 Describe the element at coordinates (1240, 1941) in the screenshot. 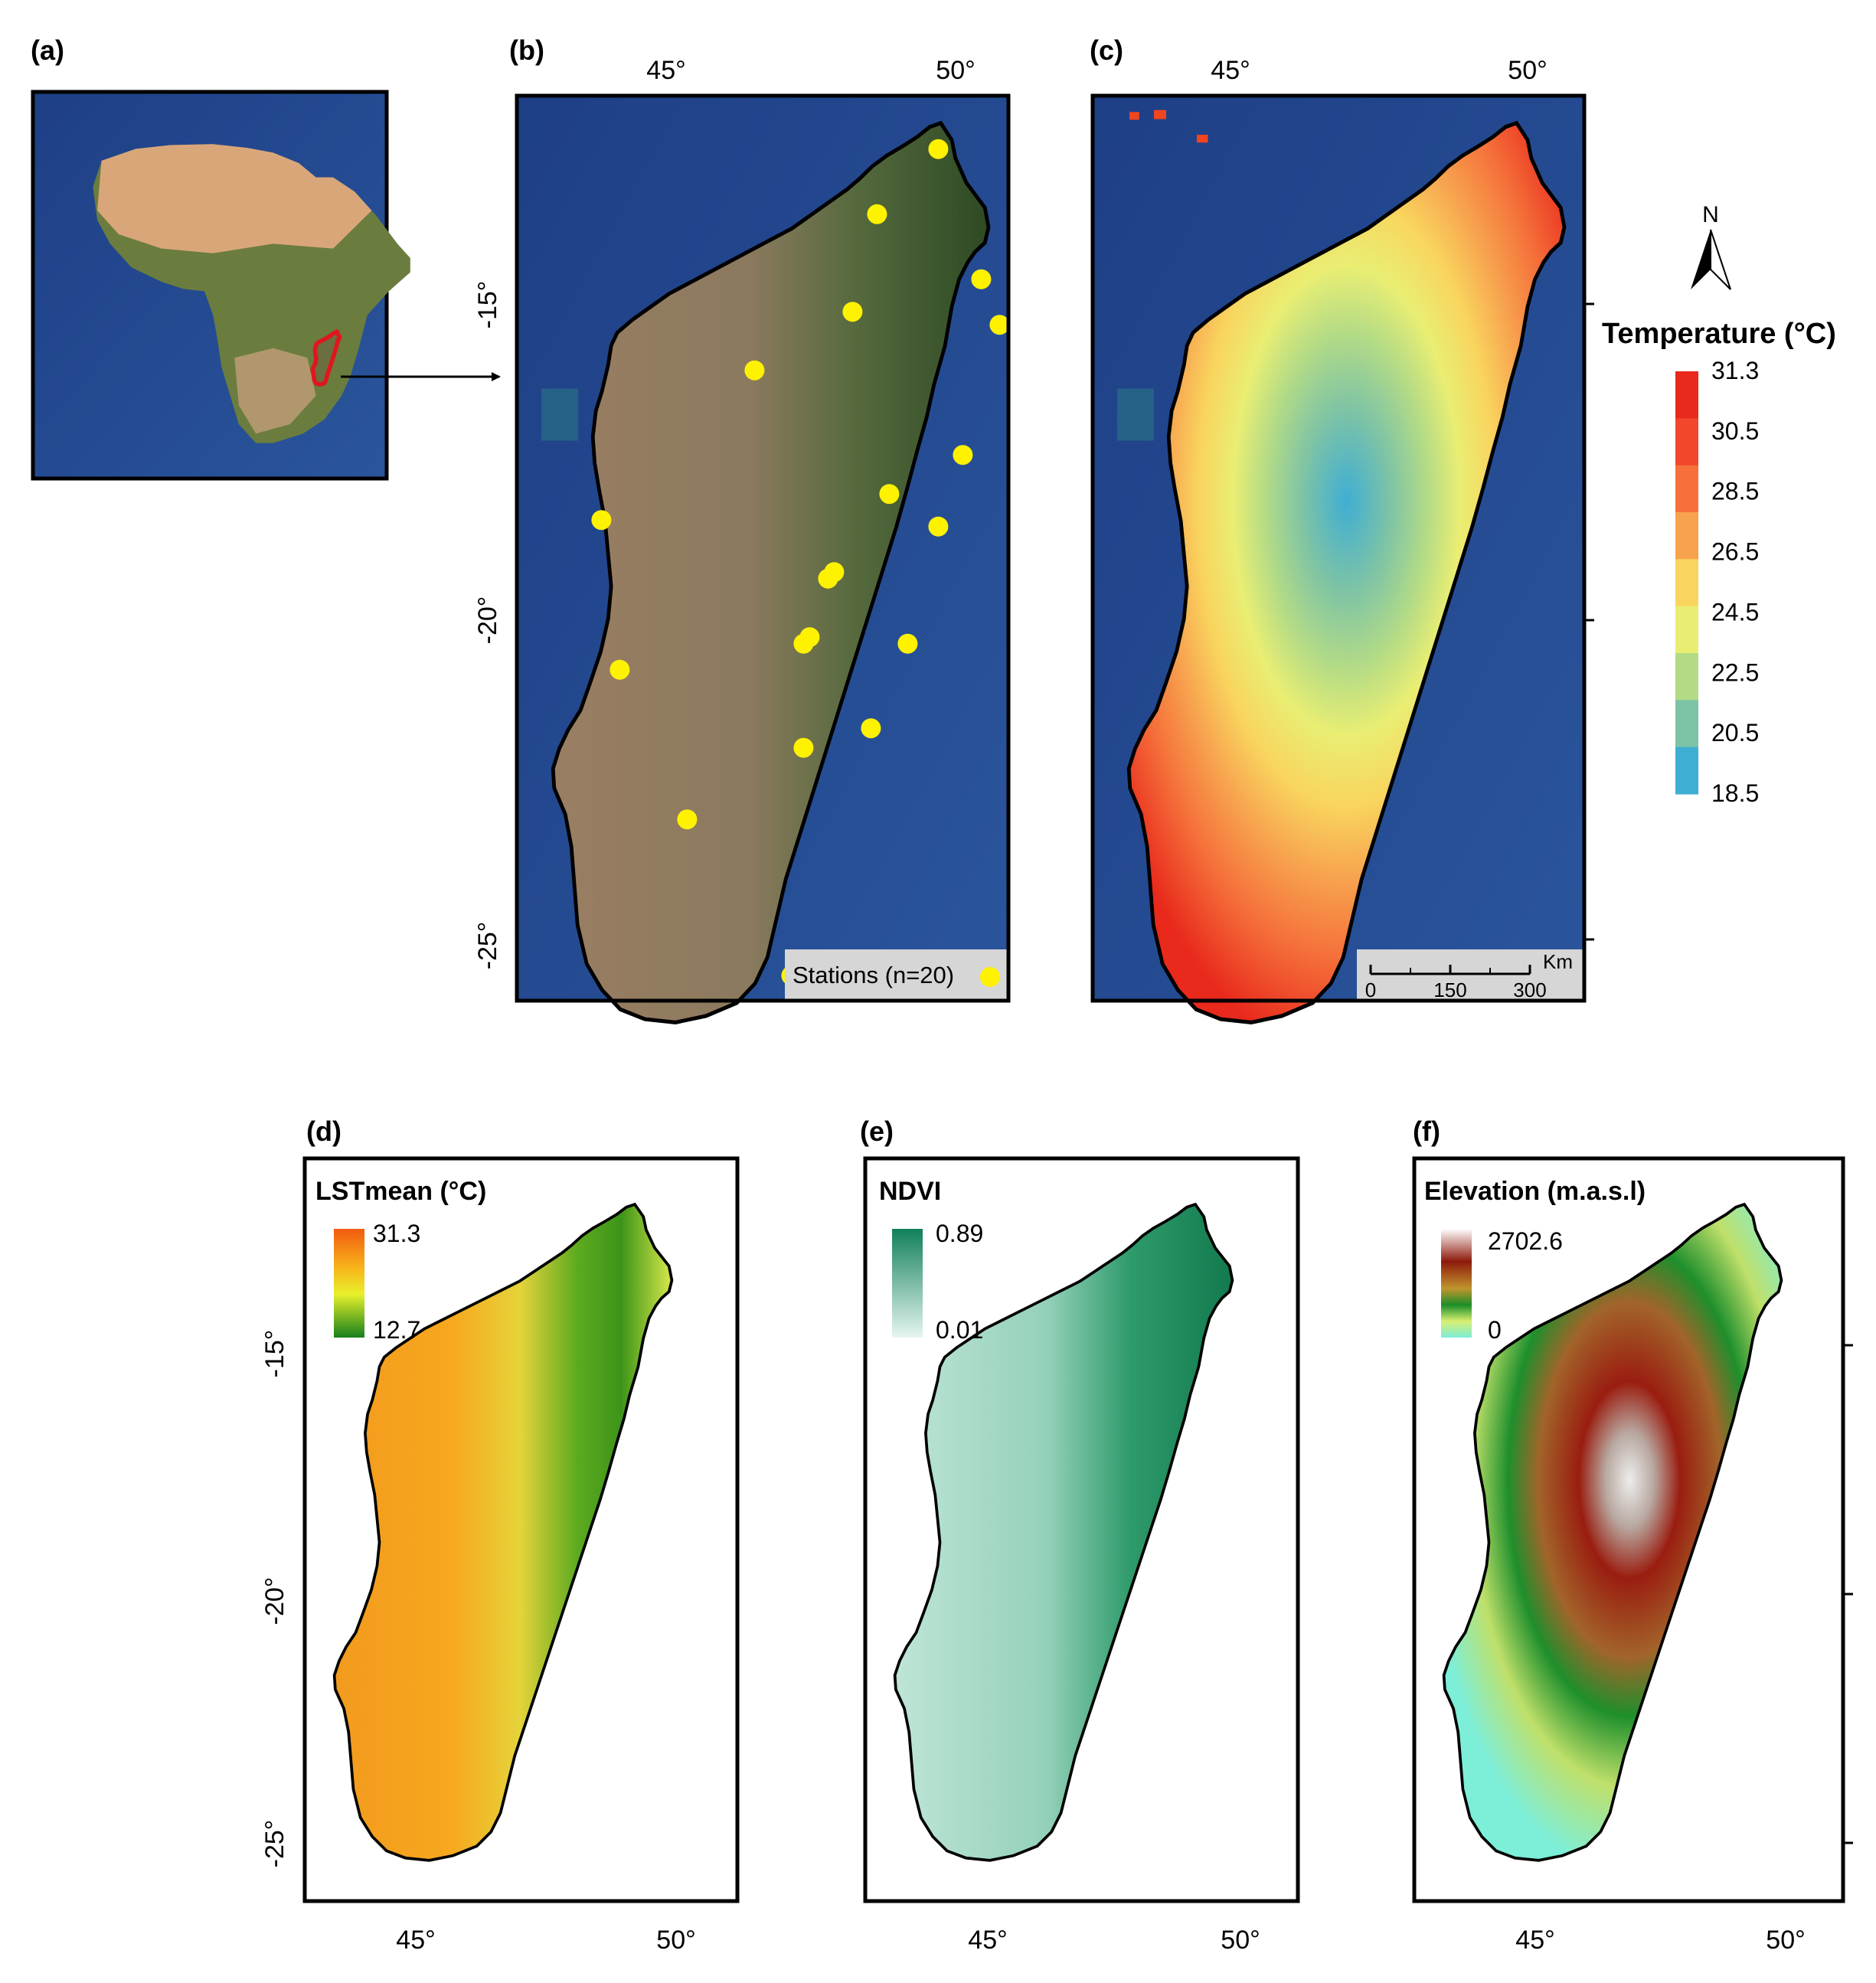

I see `panel-e-lon-tick-50: 50°` at that location.